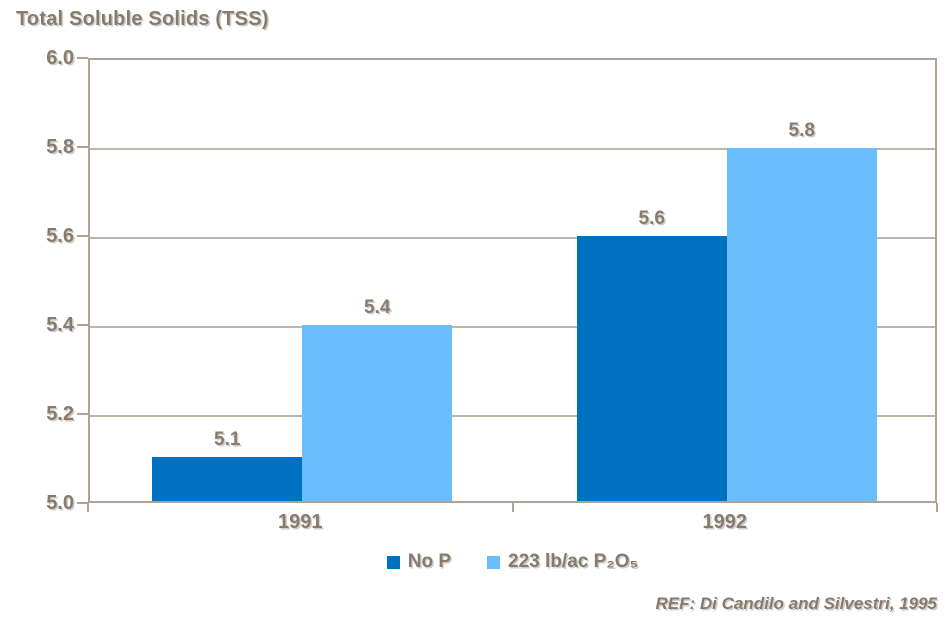 This screenshot has width=951, height=625. What do you see at coordinates (725, 522) in the screenshot?
I see `x-axis-label: 1992` at bounding box center [725, 522].